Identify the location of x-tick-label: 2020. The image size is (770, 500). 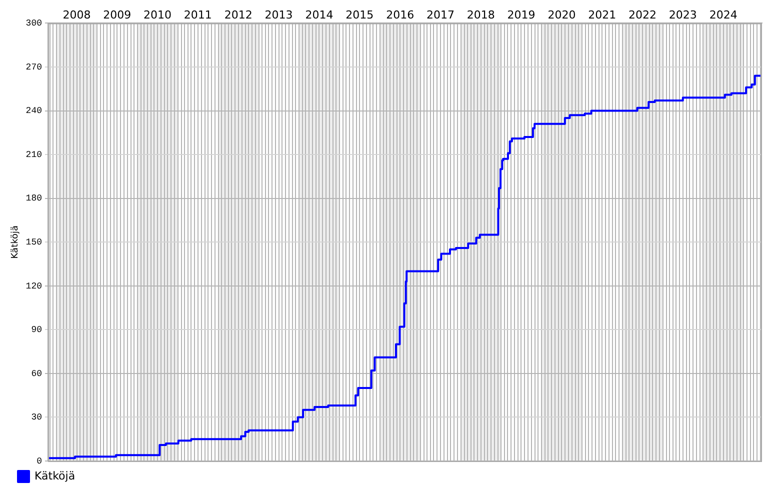
(562, 15).